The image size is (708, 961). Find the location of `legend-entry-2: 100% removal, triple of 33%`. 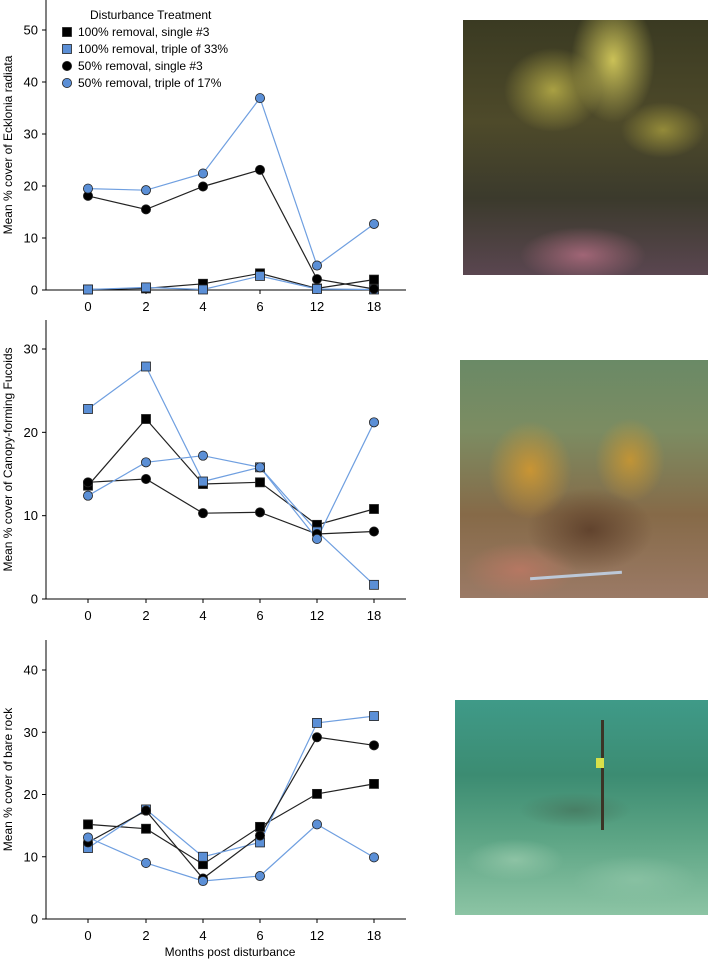

legend-entry-2: 100% removal, triple of 33% is located at coordinates (153, 49).